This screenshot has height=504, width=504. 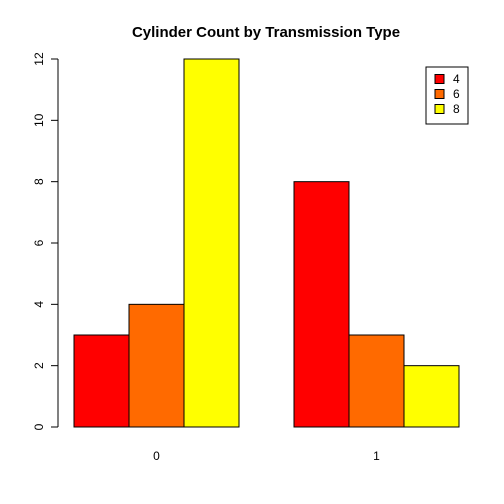 I want to click on y-tick-label: 4, so click(x=39, y=304).